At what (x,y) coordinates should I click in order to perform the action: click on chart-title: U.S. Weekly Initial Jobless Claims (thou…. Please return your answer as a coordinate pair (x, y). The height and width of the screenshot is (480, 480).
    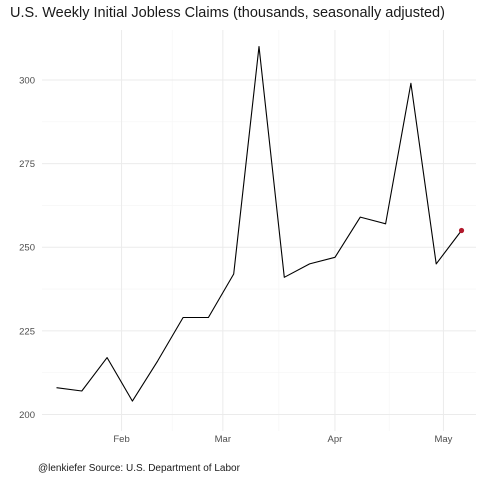
    Looking at the image, I should click on (227, 13).